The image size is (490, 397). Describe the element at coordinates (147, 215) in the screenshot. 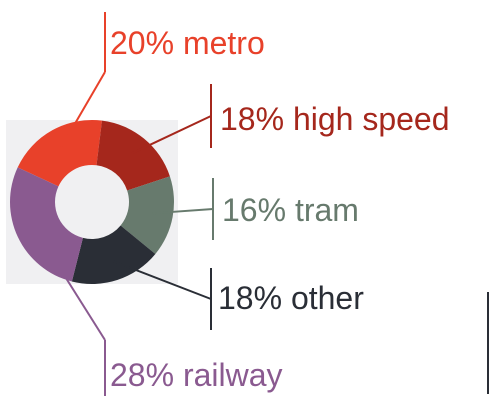

I see `slice-tram` at that location.